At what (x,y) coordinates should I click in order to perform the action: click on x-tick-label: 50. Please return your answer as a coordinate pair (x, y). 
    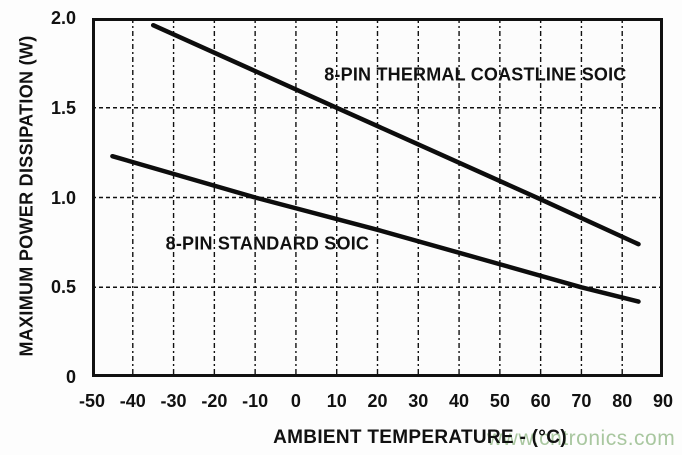
    Looking at the image, I should click on (499, 401).